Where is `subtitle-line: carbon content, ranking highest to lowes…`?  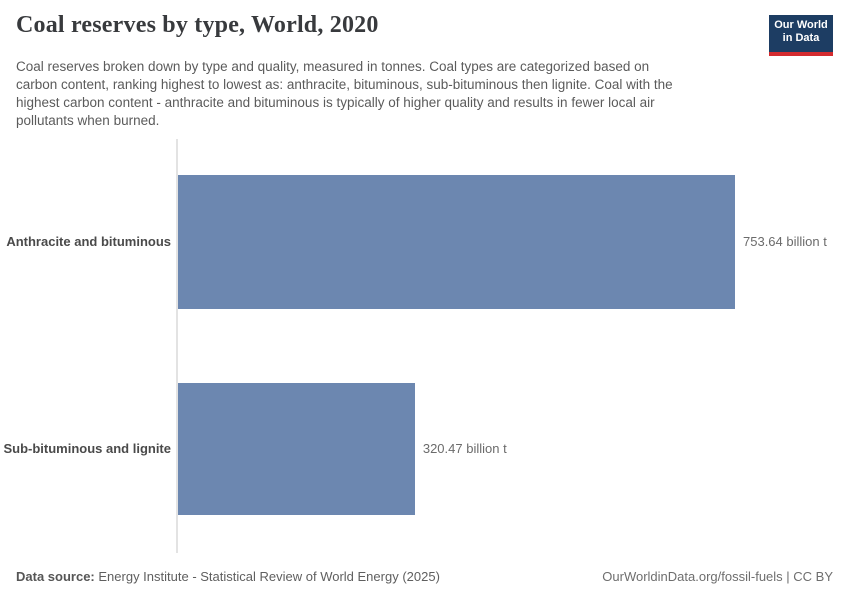 subtitle-line: carbon content, ranking highest to lowes… is located at coordinates (344, 84).